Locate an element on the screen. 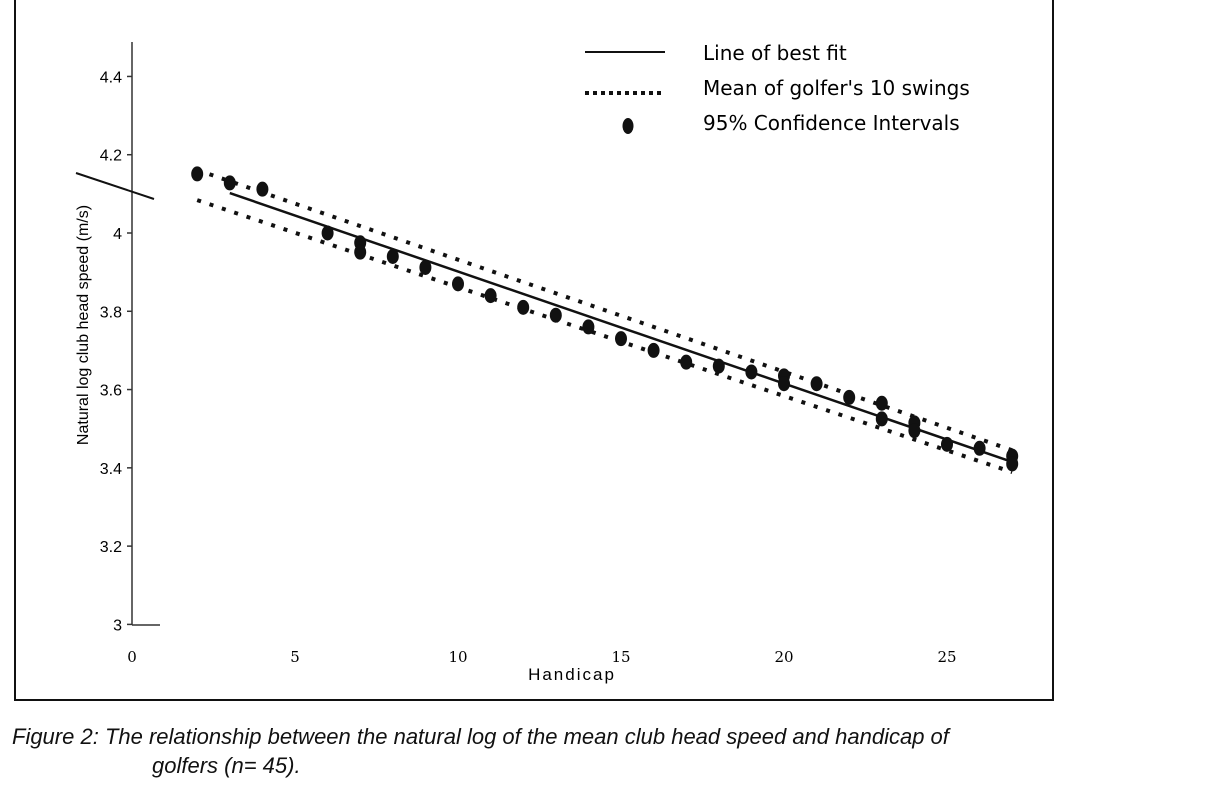 This screenshot has width=1215, height=787. legend-label-best-fit: Line of best fit is located at coordinates (775, 53).